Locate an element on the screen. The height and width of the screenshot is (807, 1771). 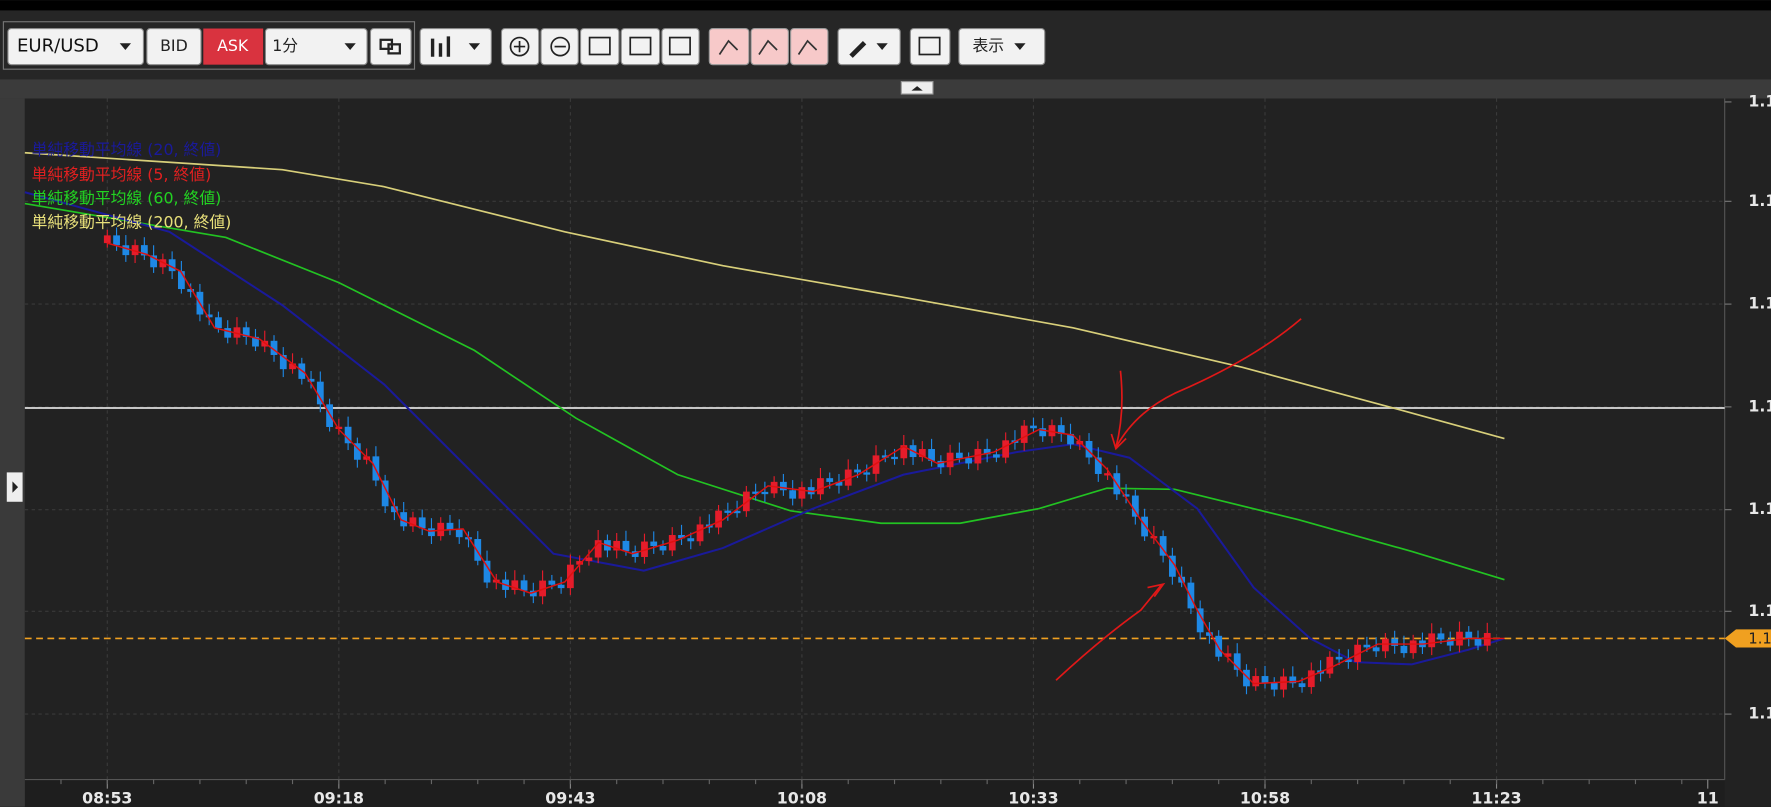
pair-select is located at coordinates (76, 46).